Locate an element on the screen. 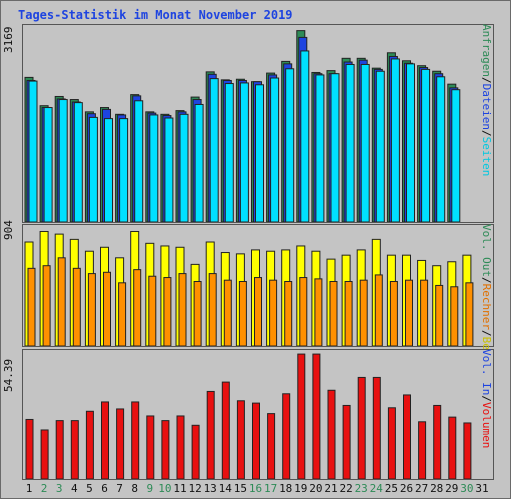 The width and height of the screenshot is (512, 500). x-tick-label-13: 13 is located at coordinates (210, 488).